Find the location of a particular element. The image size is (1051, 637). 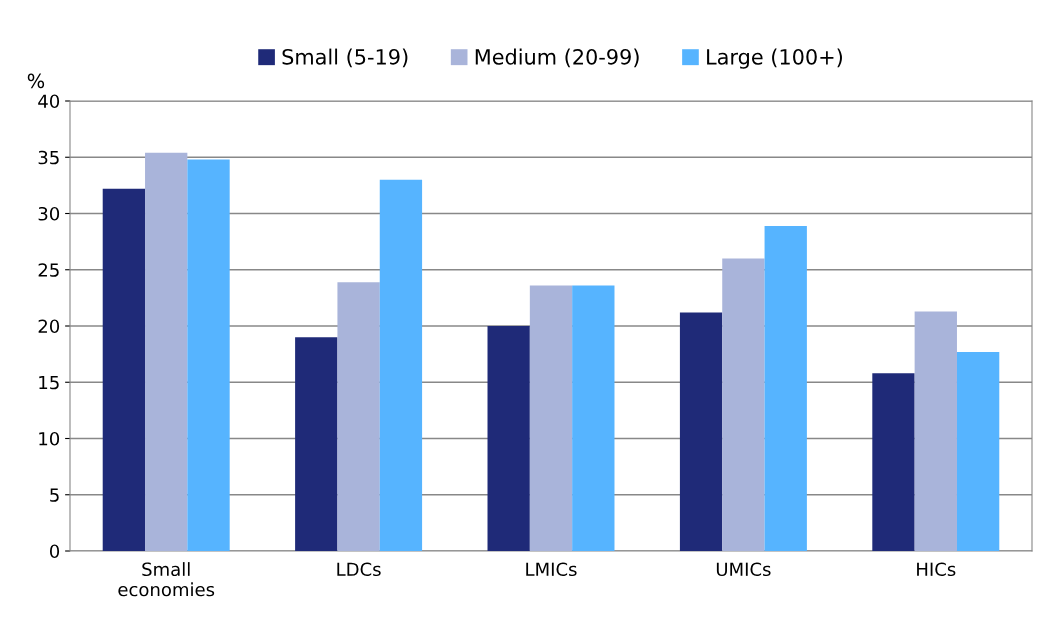

legend-label: Large (100+) is located at coordinates (774, 58).